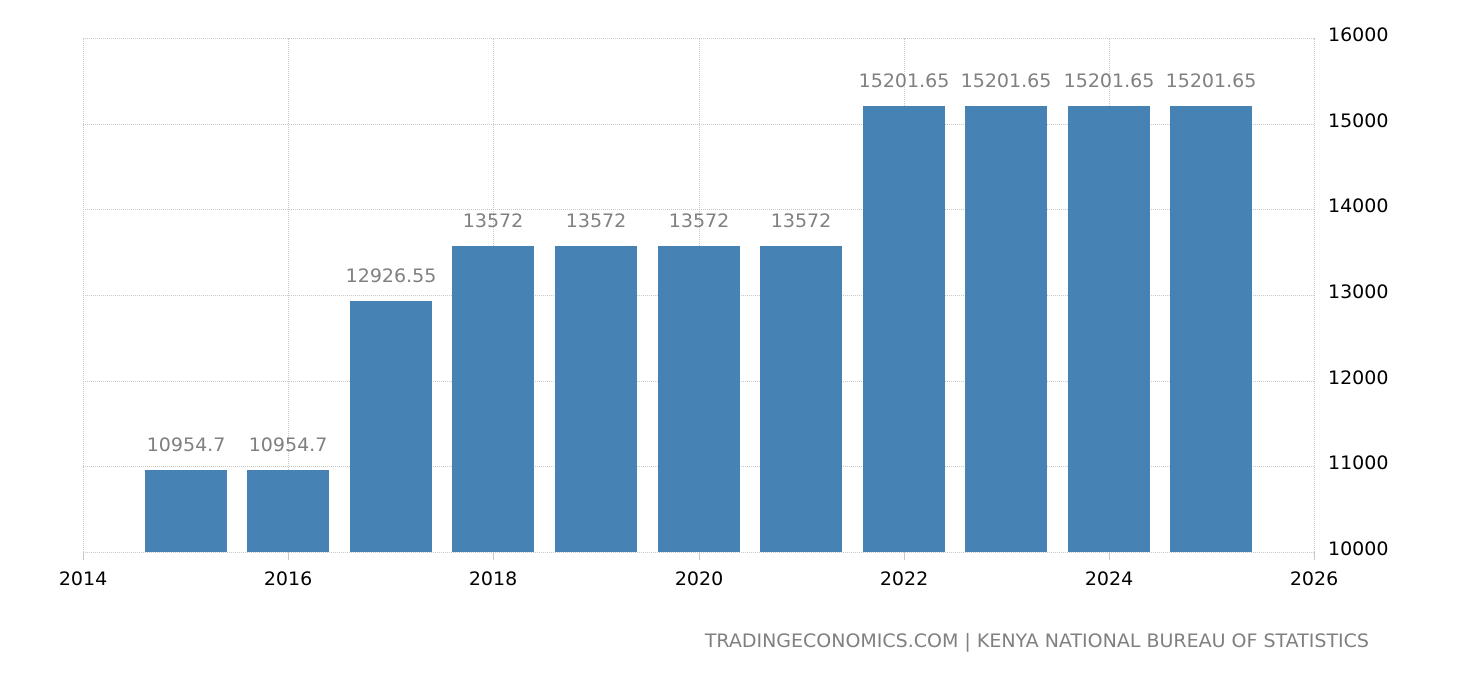  I want to click on y-tick-label: 14000, so click(1358, 206).